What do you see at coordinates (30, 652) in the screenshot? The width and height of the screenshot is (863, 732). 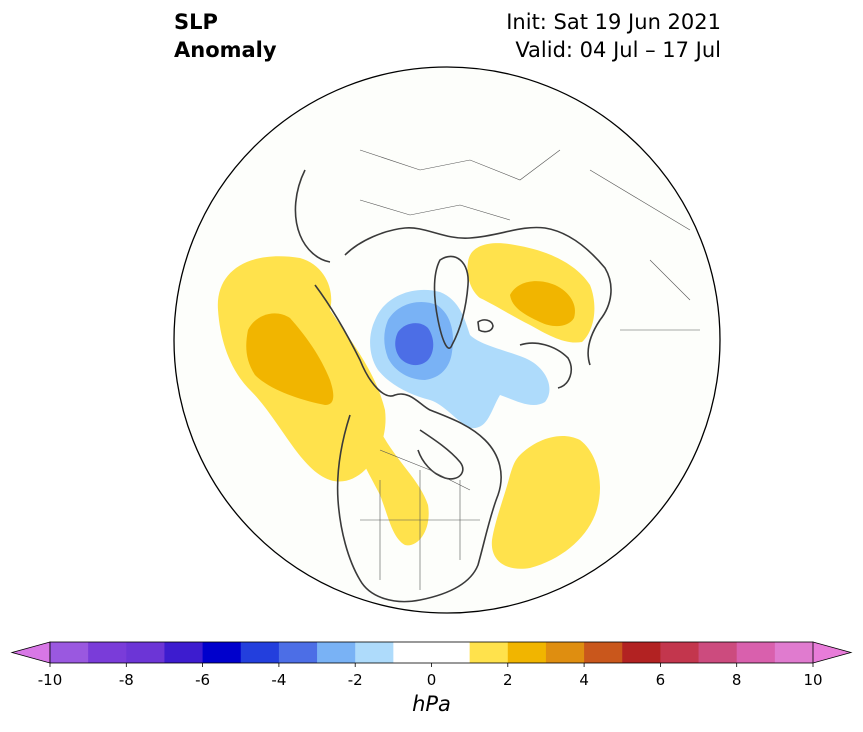 I see `colorbar-extend-low` at bounding box center [30, 652].